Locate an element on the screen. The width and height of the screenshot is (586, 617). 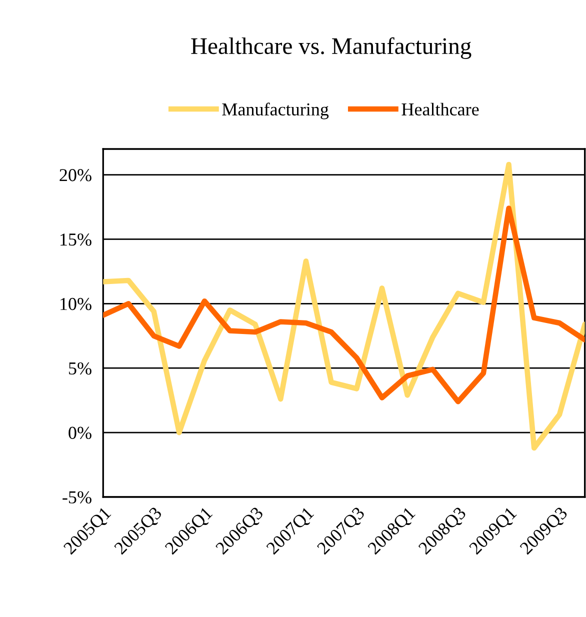
legend-label: Healthcare is located at coordinates (440, 109).